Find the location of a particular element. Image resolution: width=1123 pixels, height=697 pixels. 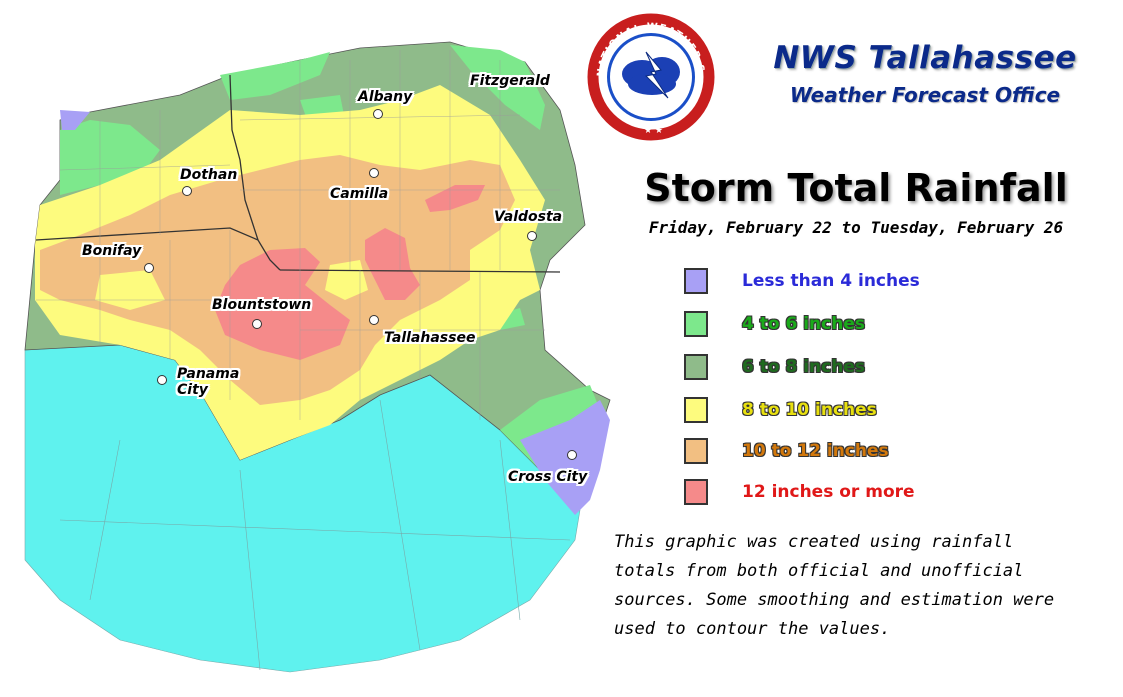

legend-label-10-12: 10 to 12 inches is located at coordinates (815, 451).